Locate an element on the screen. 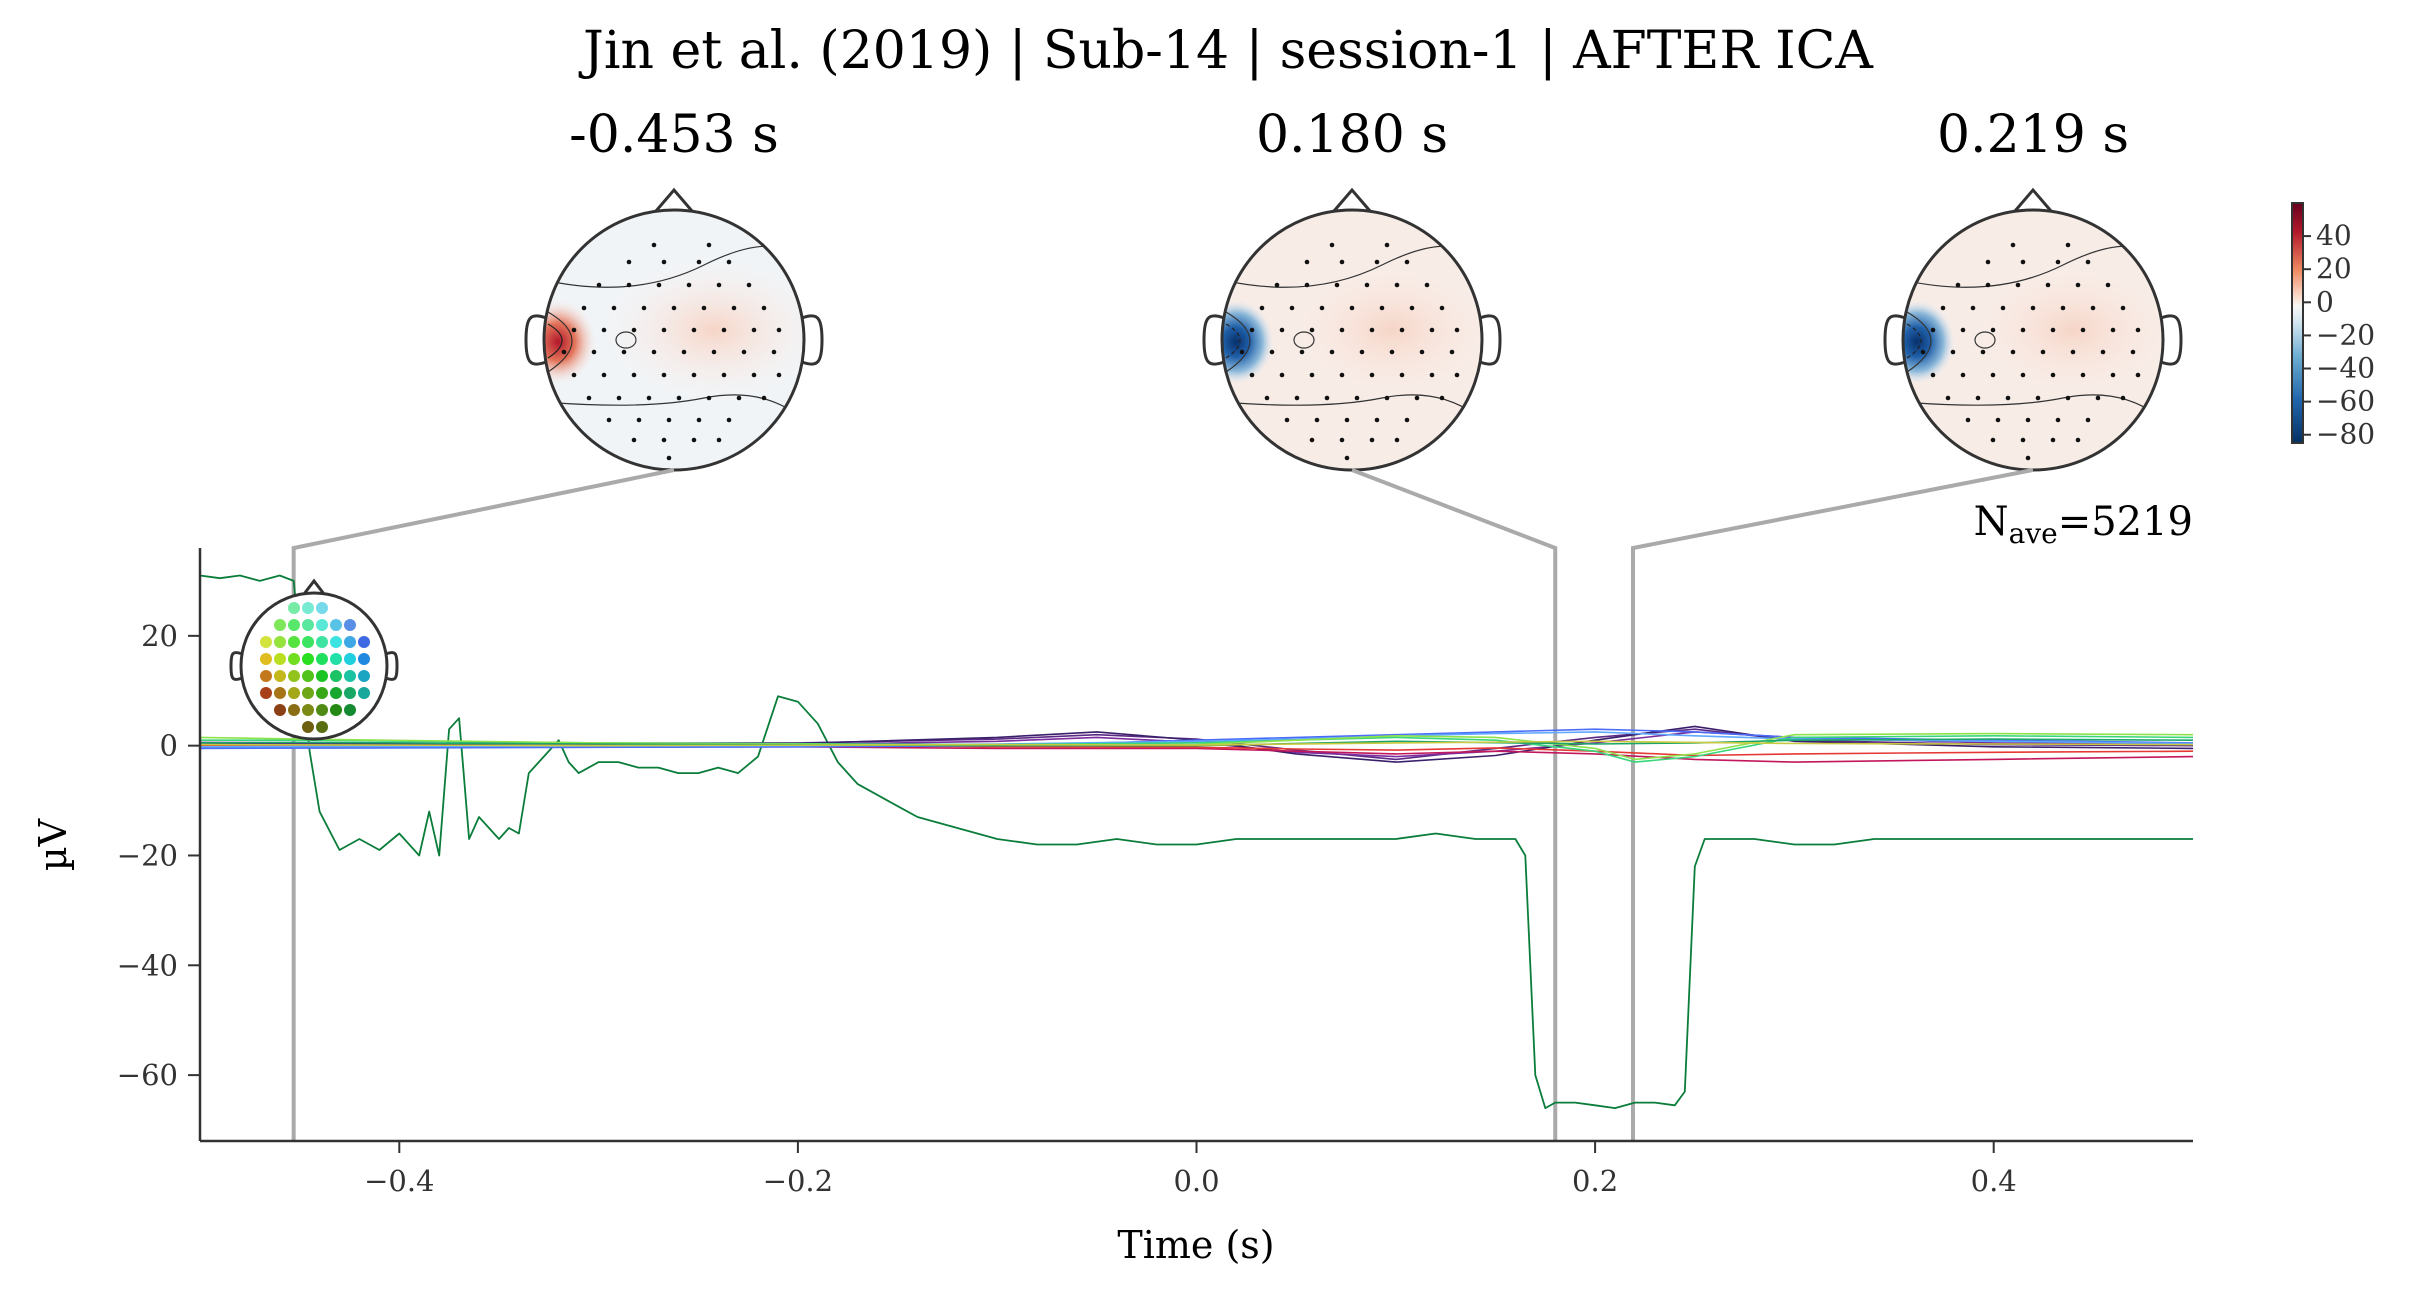  y-tick-label: −60 is located at coordinates (147, 1075).